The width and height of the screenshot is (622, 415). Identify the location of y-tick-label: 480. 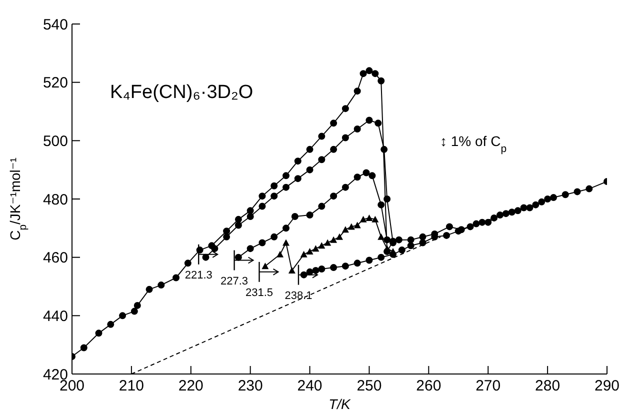
(55, 199).